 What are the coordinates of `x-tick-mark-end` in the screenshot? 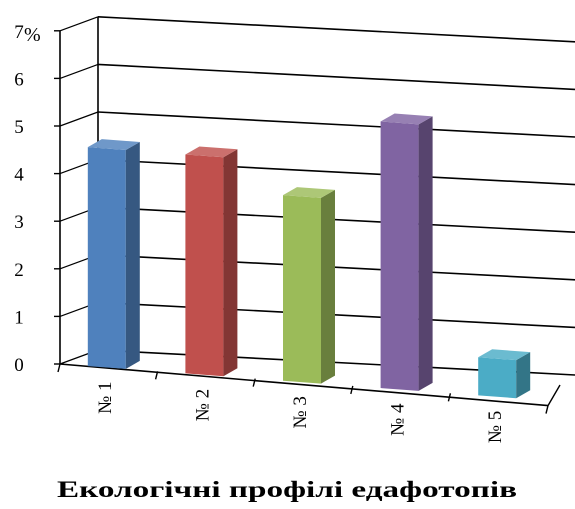 It's located at (547, 409).